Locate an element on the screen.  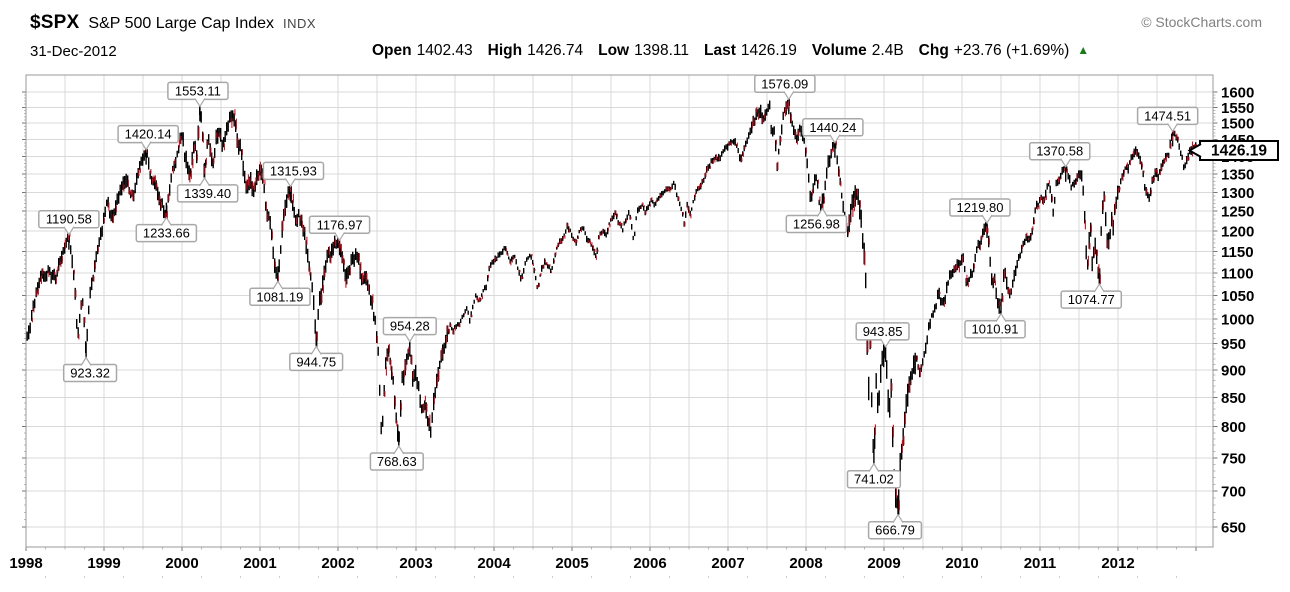
volume-label: Volume is located at coordinates (839, 50).